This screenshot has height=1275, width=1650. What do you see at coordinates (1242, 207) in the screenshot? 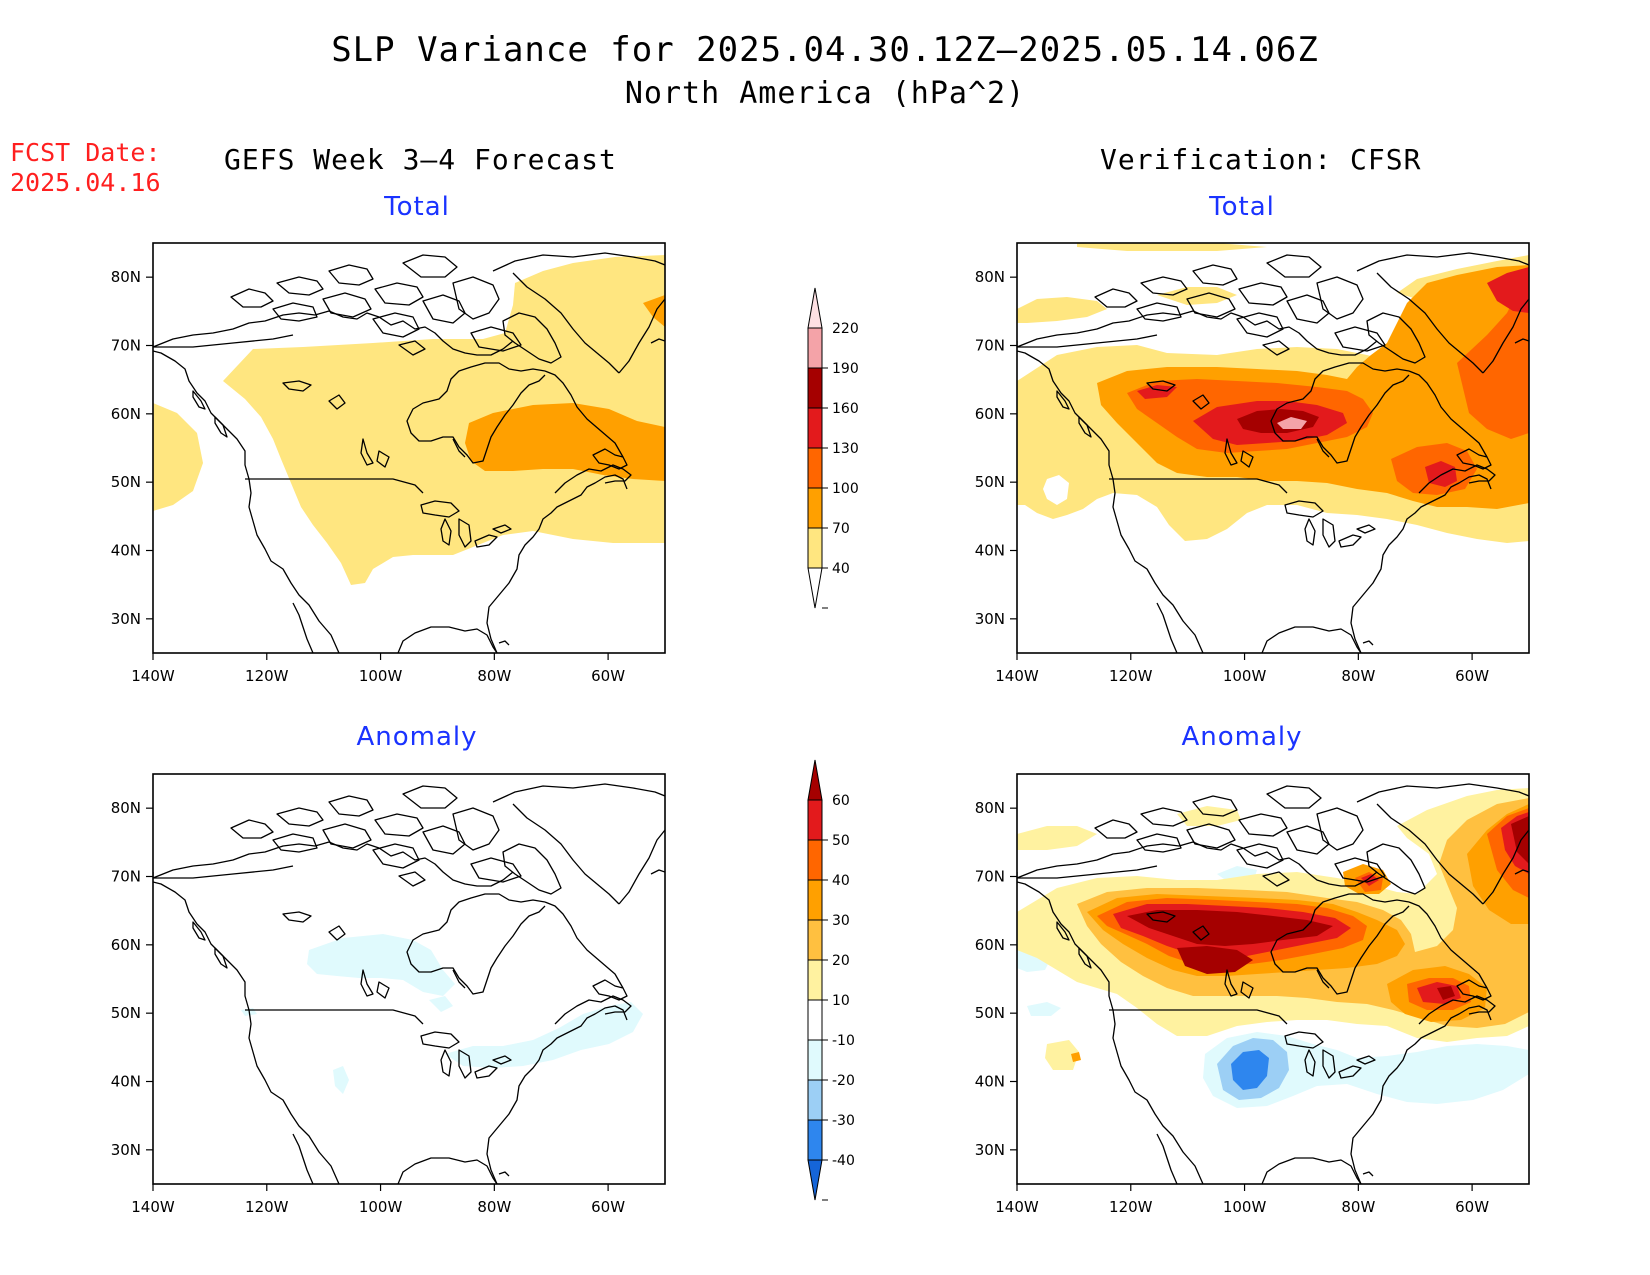
I see `panel-title-verification-total: Total` at bounding box center [1242, 207].